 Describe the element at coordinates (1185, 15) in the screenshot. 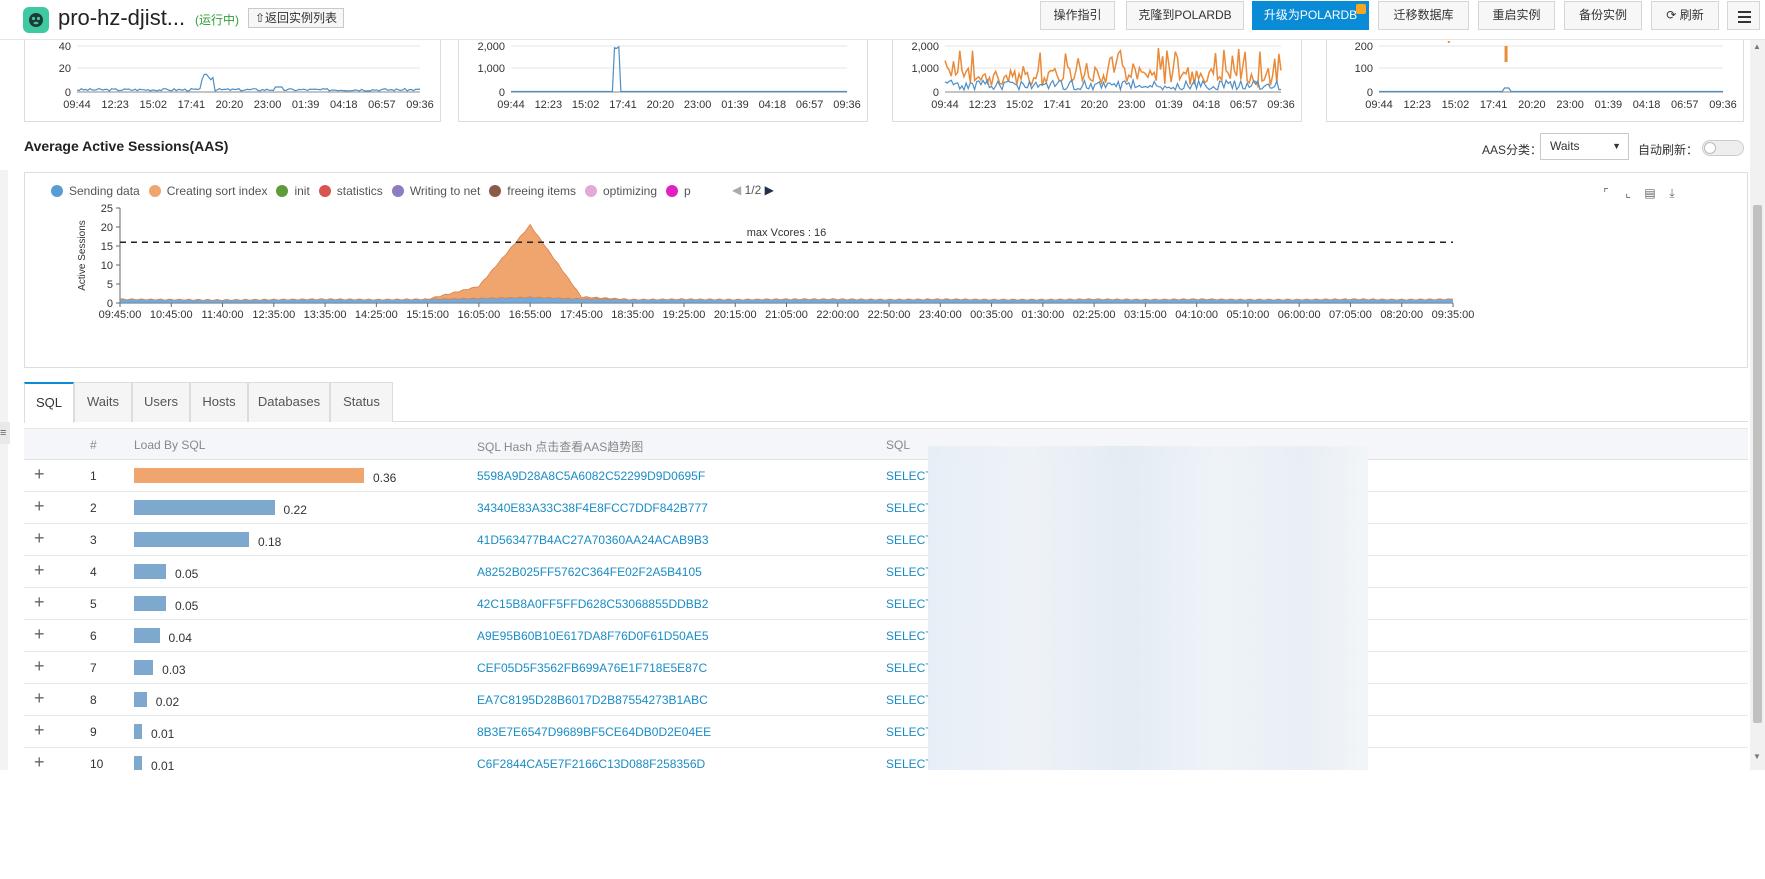

I see `clone-to-polardb-button: 克隆到POLARDB` at that location.